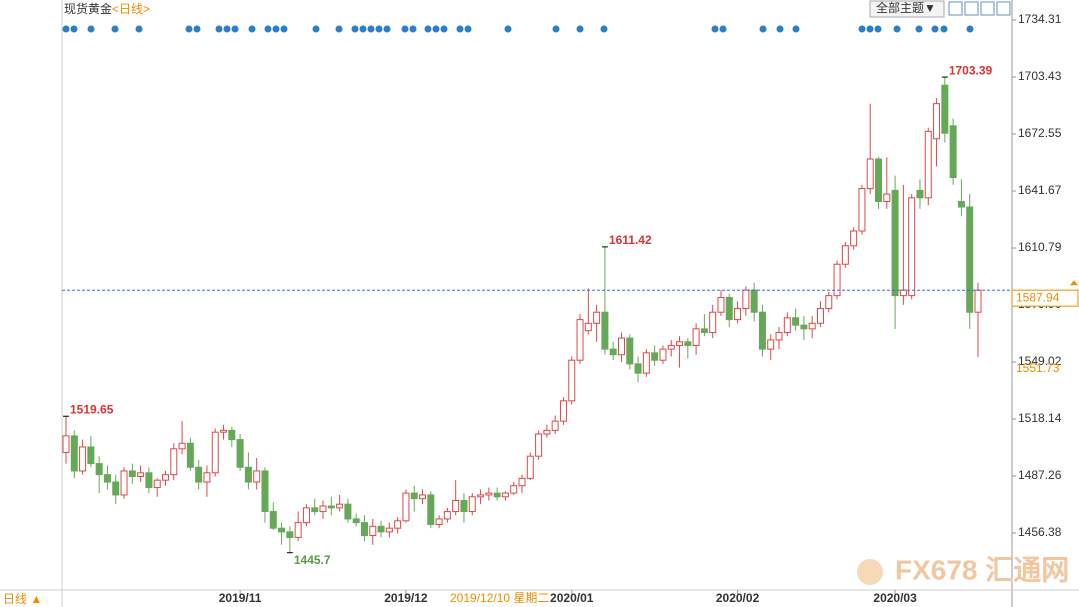 Image resolution: width=1079 pixels, height=607 pixels. What do you see at coordinates (22, 599) in the screenshot?
I see `period-label: 日线 ▲` at bounding box center [22, 599].